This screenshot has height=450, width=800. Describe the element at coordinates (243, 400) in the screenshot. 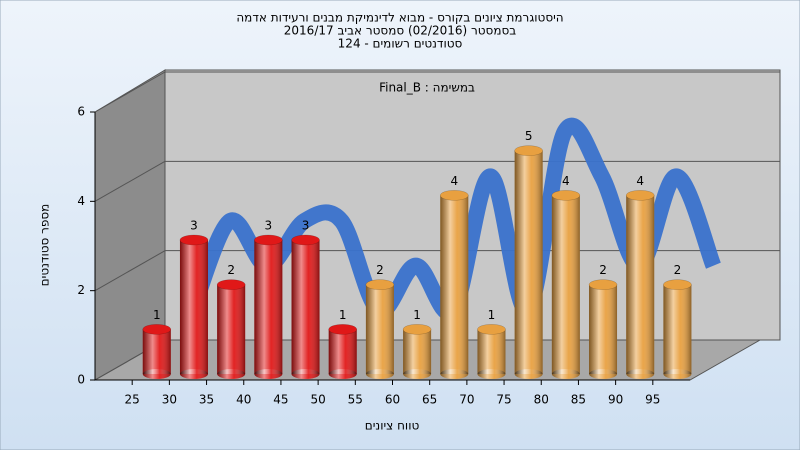

I see `x-tick-label: 40` at that location.